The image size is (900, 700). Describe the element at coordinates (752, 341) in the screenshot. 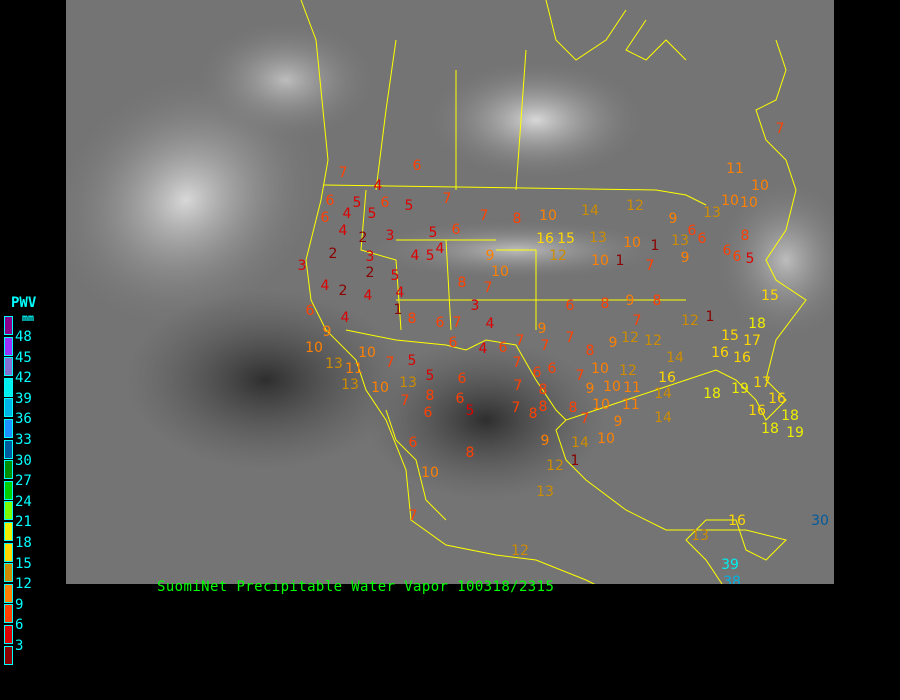

I see `station-pwv-value: 17` at that location.